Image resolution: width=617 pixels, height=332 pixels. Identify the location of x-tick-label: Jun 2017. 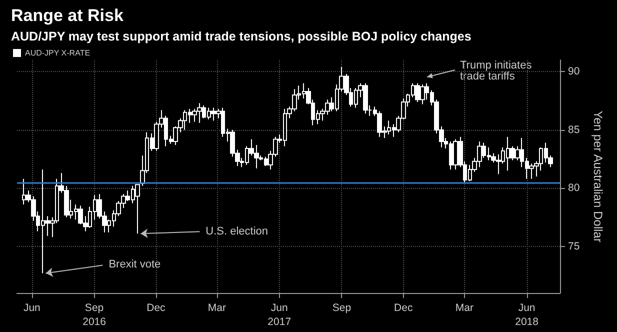
(280, 315).